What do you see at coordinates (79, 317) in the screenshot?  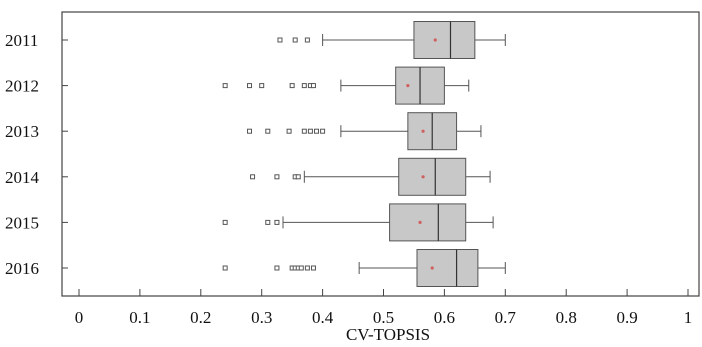 I see `x-tick-label: 0` at bounding box center [79, 317].